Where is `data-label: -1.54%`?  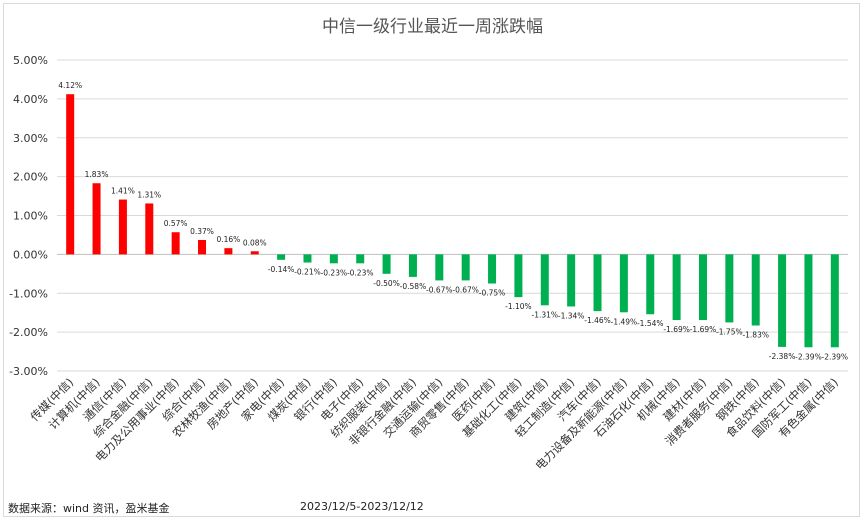
data-label: -1.54% is located at coordinates (650, 323).